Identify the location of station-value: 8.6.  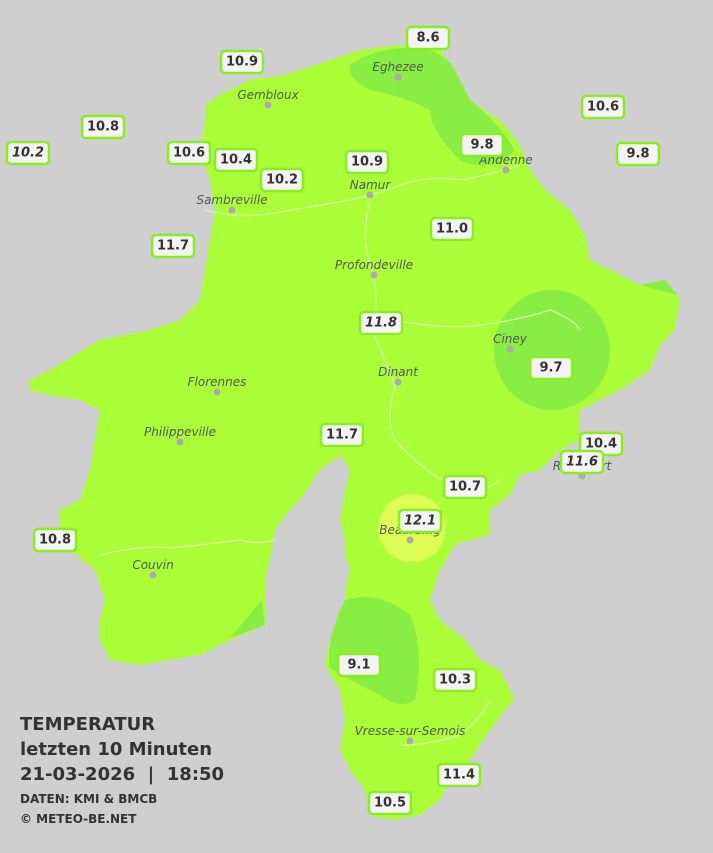
(427, 38).